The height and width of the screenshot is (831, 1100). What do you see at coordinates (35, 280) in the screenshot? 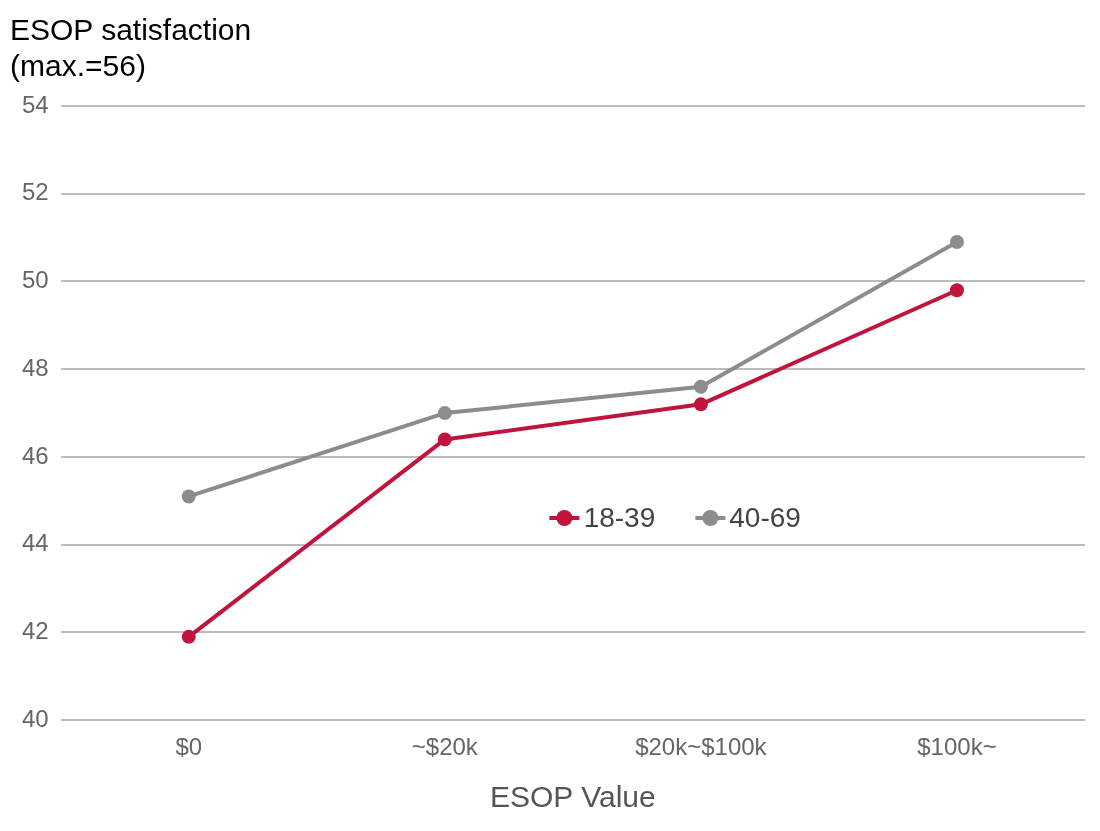
I see `y-tick-label: 50` at bounding box center [35, 280].